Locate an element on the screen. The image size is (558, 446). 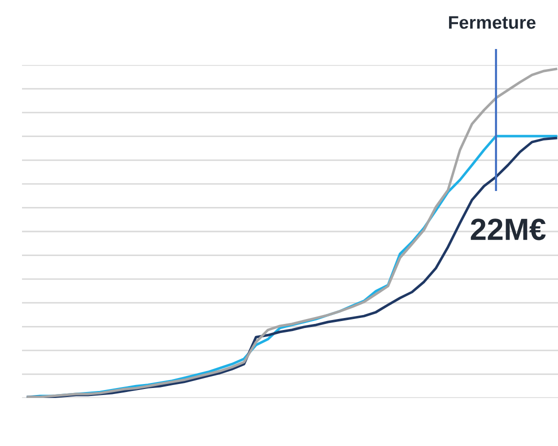
text: Fermeture is located at coordinates (492, 22).